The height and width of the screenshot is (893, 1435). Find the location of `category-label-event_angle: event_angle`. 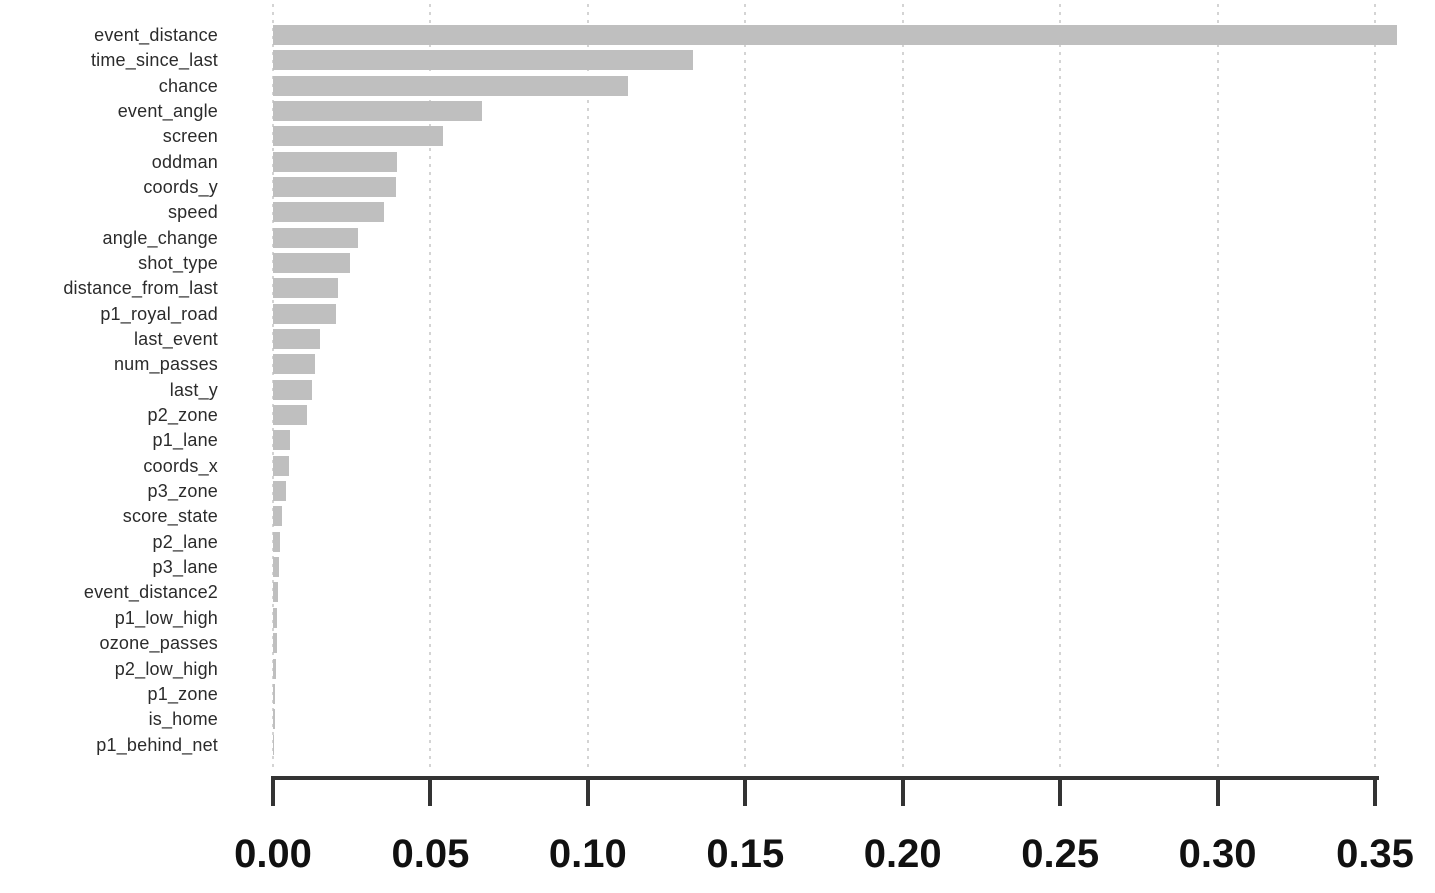

category-label-event_angle: event_angle is located at coordinates (167, 111).